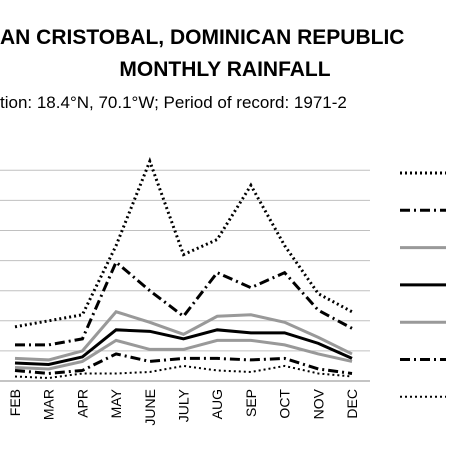 This screenshot has height=450, width=450. I want to click on x-tick-label: MAY, so click(116, 403).